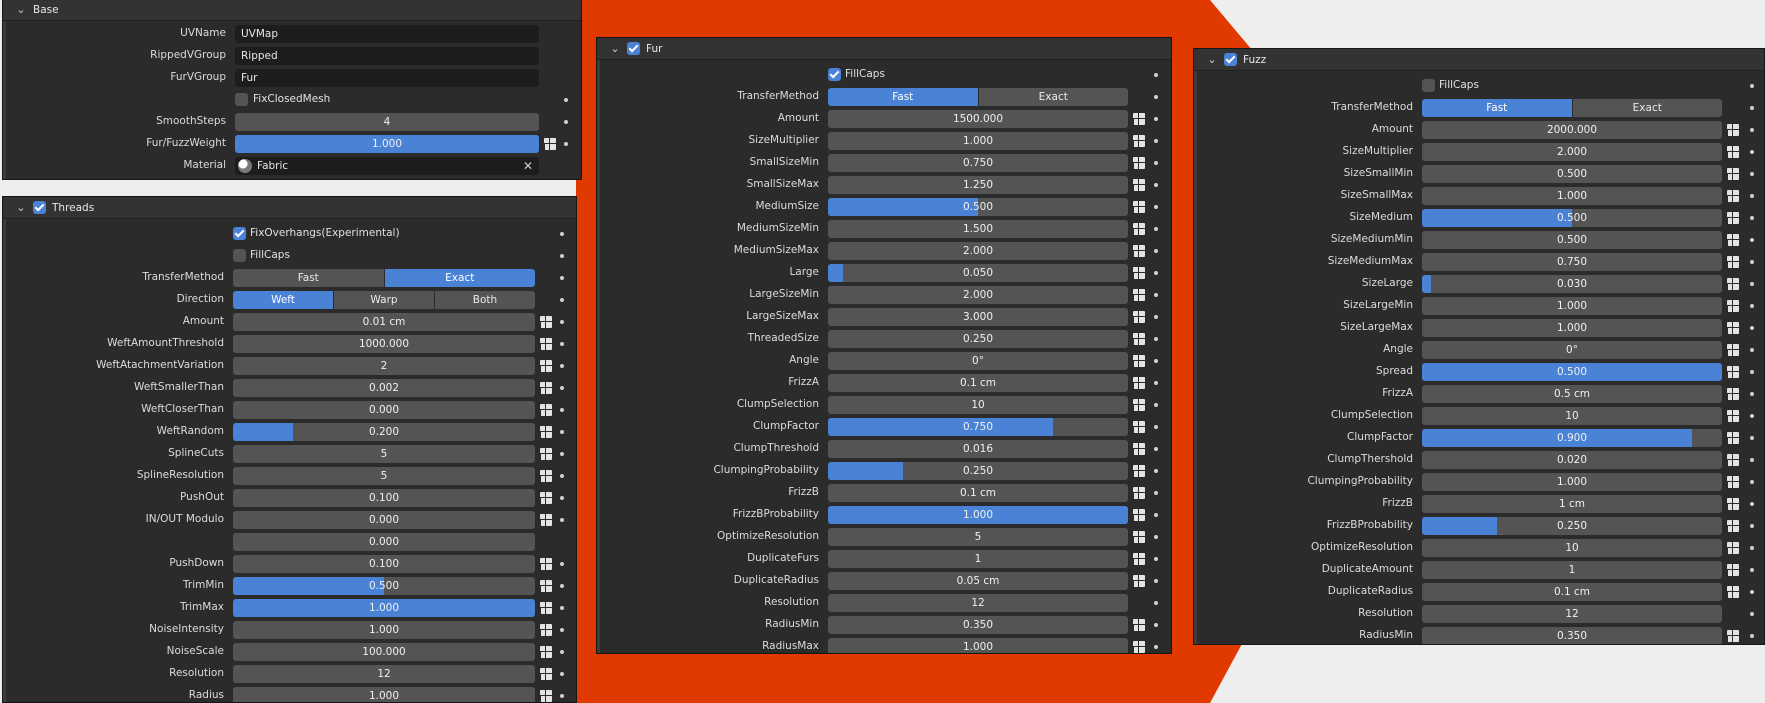 Image resolution: width=1765 pixels, height=703 pixels. What do you see at coordinates (384, 630) in the screenshot?
I see `noiseintensity-field: 1.000` at bounding box center [384, 630].